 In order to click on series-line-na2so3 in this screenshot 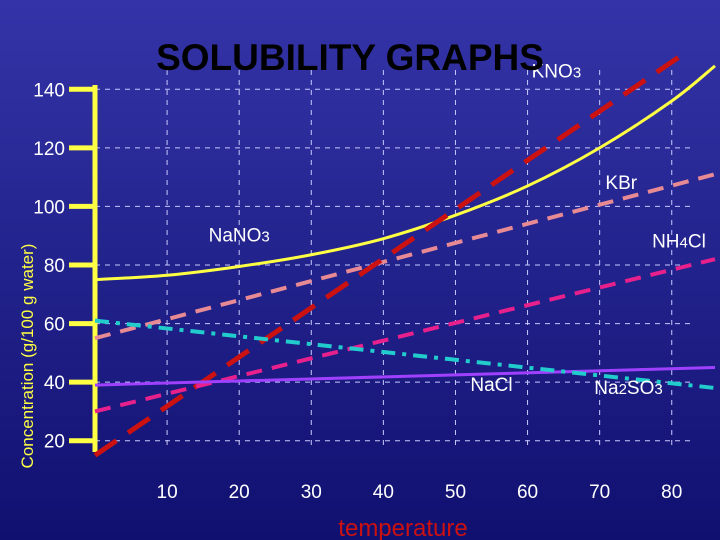, I will do `click(405, 354)`.